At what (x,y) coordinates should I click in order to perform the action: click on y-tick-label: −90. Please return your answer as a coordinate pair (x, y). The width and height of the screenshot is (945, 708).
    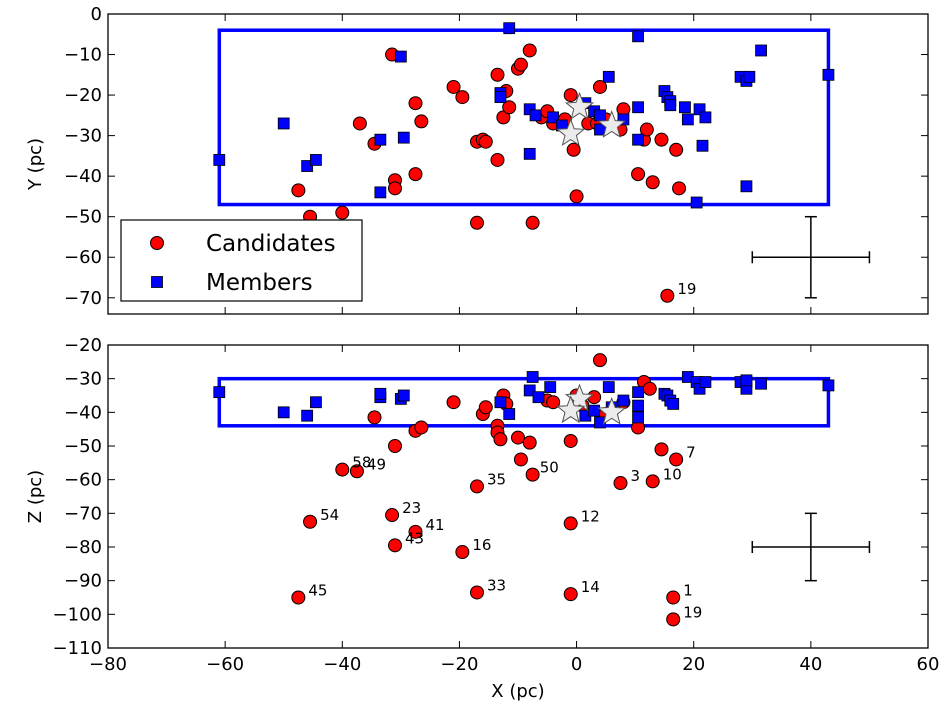
    Looking at the image, I should click on (83, 581).